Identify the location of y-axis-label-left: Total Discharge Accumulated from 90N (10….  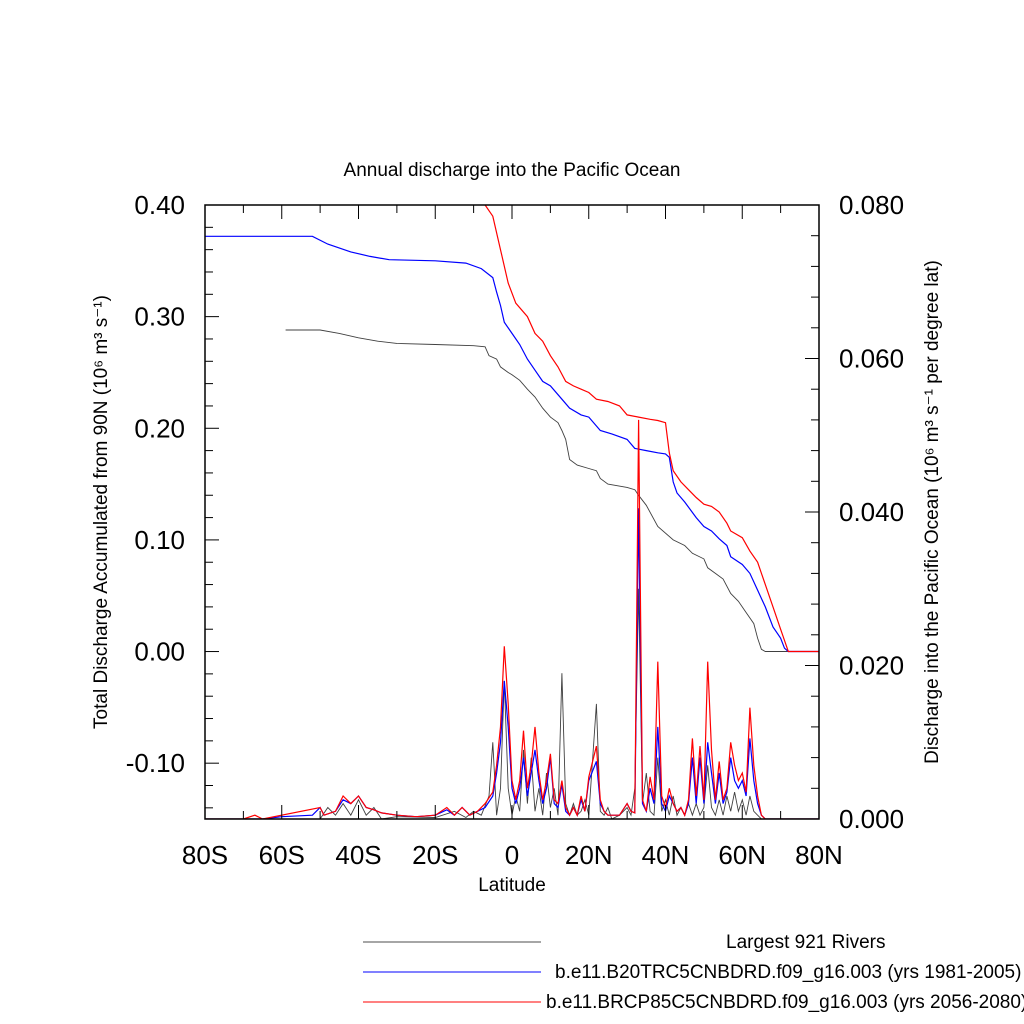
(101, 512).